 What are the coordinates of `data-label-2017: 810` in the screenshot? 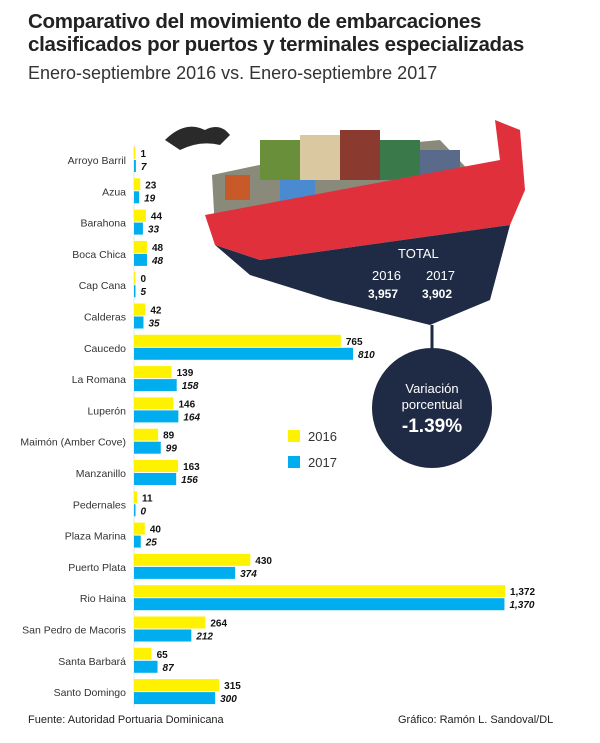 It's located at (366, 355).